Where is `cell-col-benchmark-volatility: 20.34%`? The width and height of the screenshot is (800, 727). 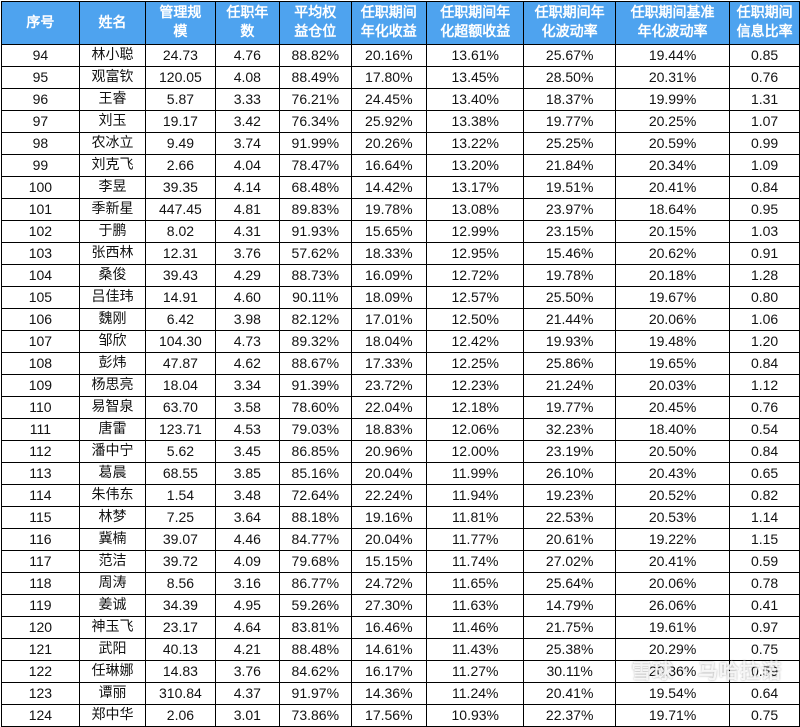 cell-col-benchmark-volatility: 20.34% is located at coordinates (672, 165).